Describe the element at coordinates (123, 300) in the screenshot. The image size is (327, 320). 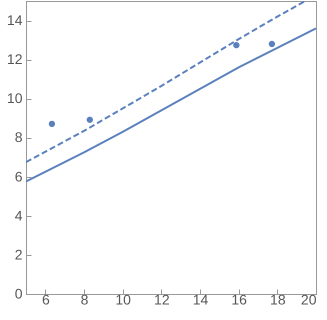
I see `x-tick-label: 10` at that location.